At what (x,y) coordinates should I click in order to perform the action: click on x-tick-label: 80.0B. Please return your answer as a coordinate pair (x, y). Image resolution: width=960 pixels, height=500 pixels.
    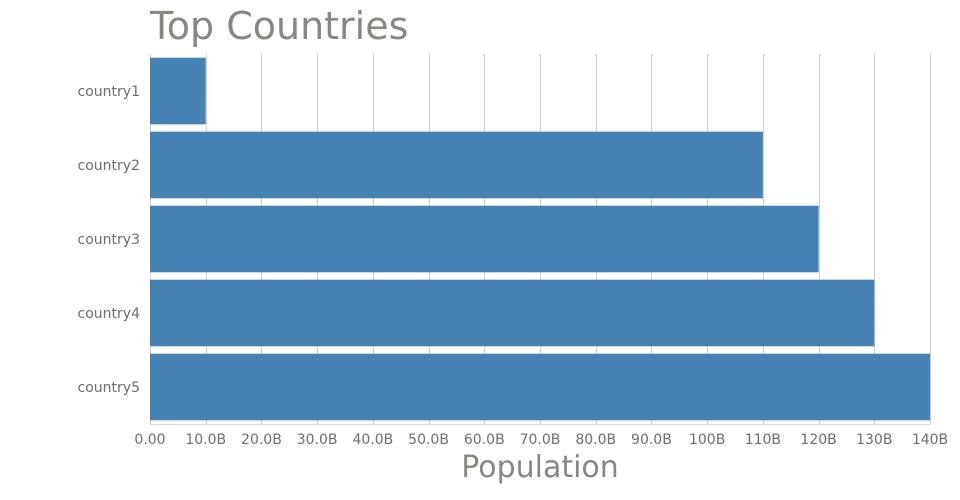
    Looking at the image, I should click on (595, 440).